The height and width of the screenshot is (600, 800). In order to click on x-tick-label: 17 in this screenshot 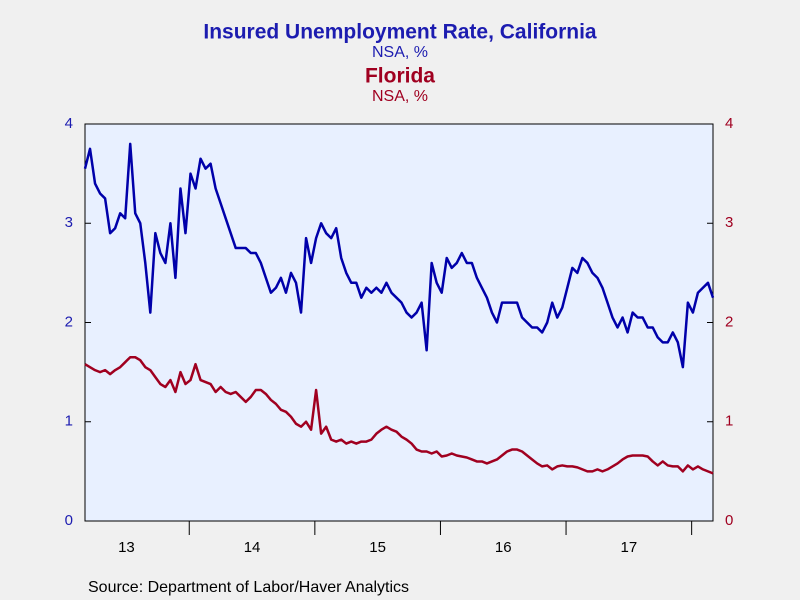, I will do `click(629, 547)`.